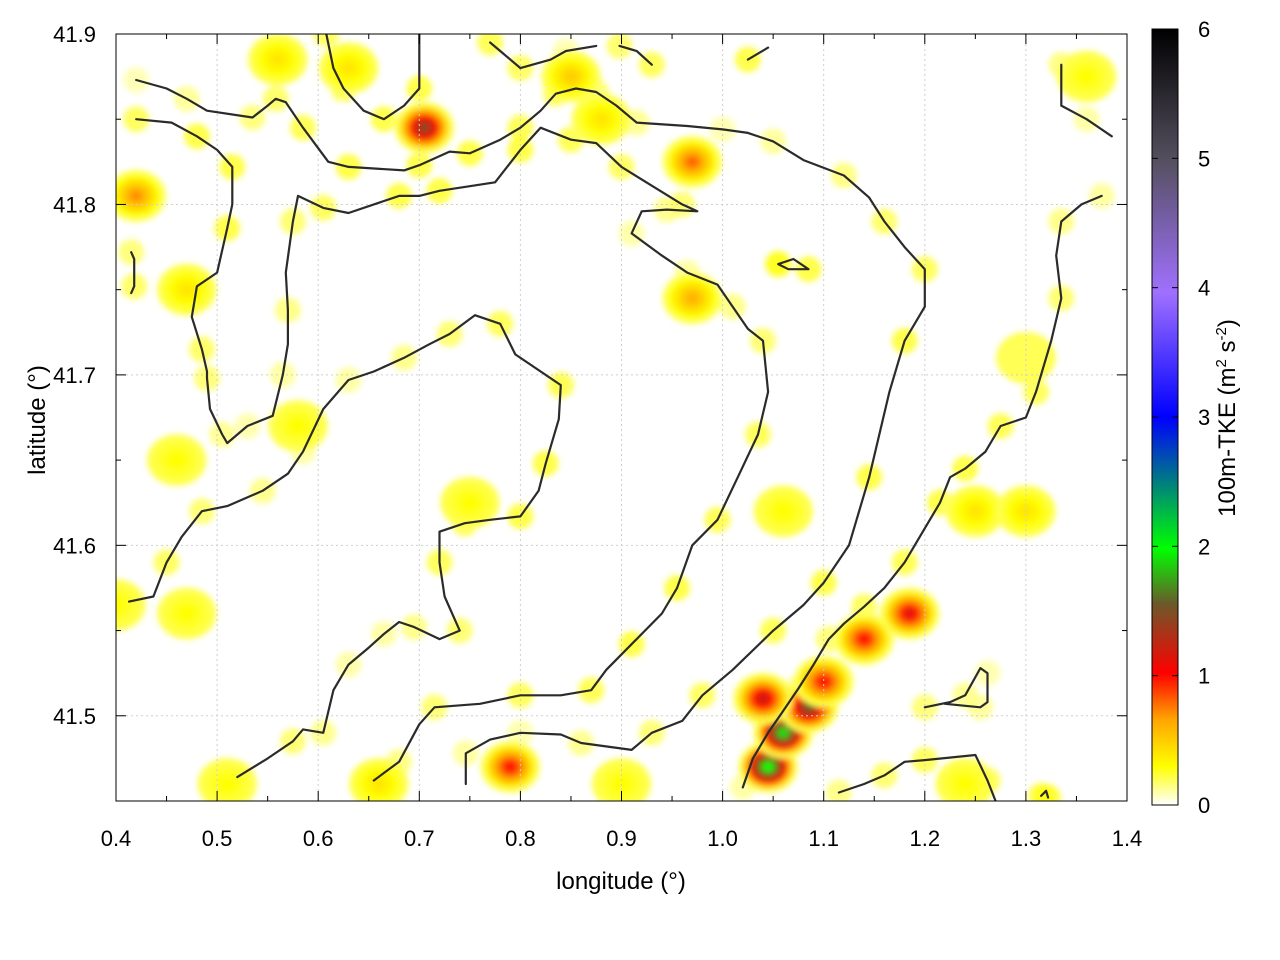  I want to click on colorbar-tick-label: 3, so click(1204, 417).